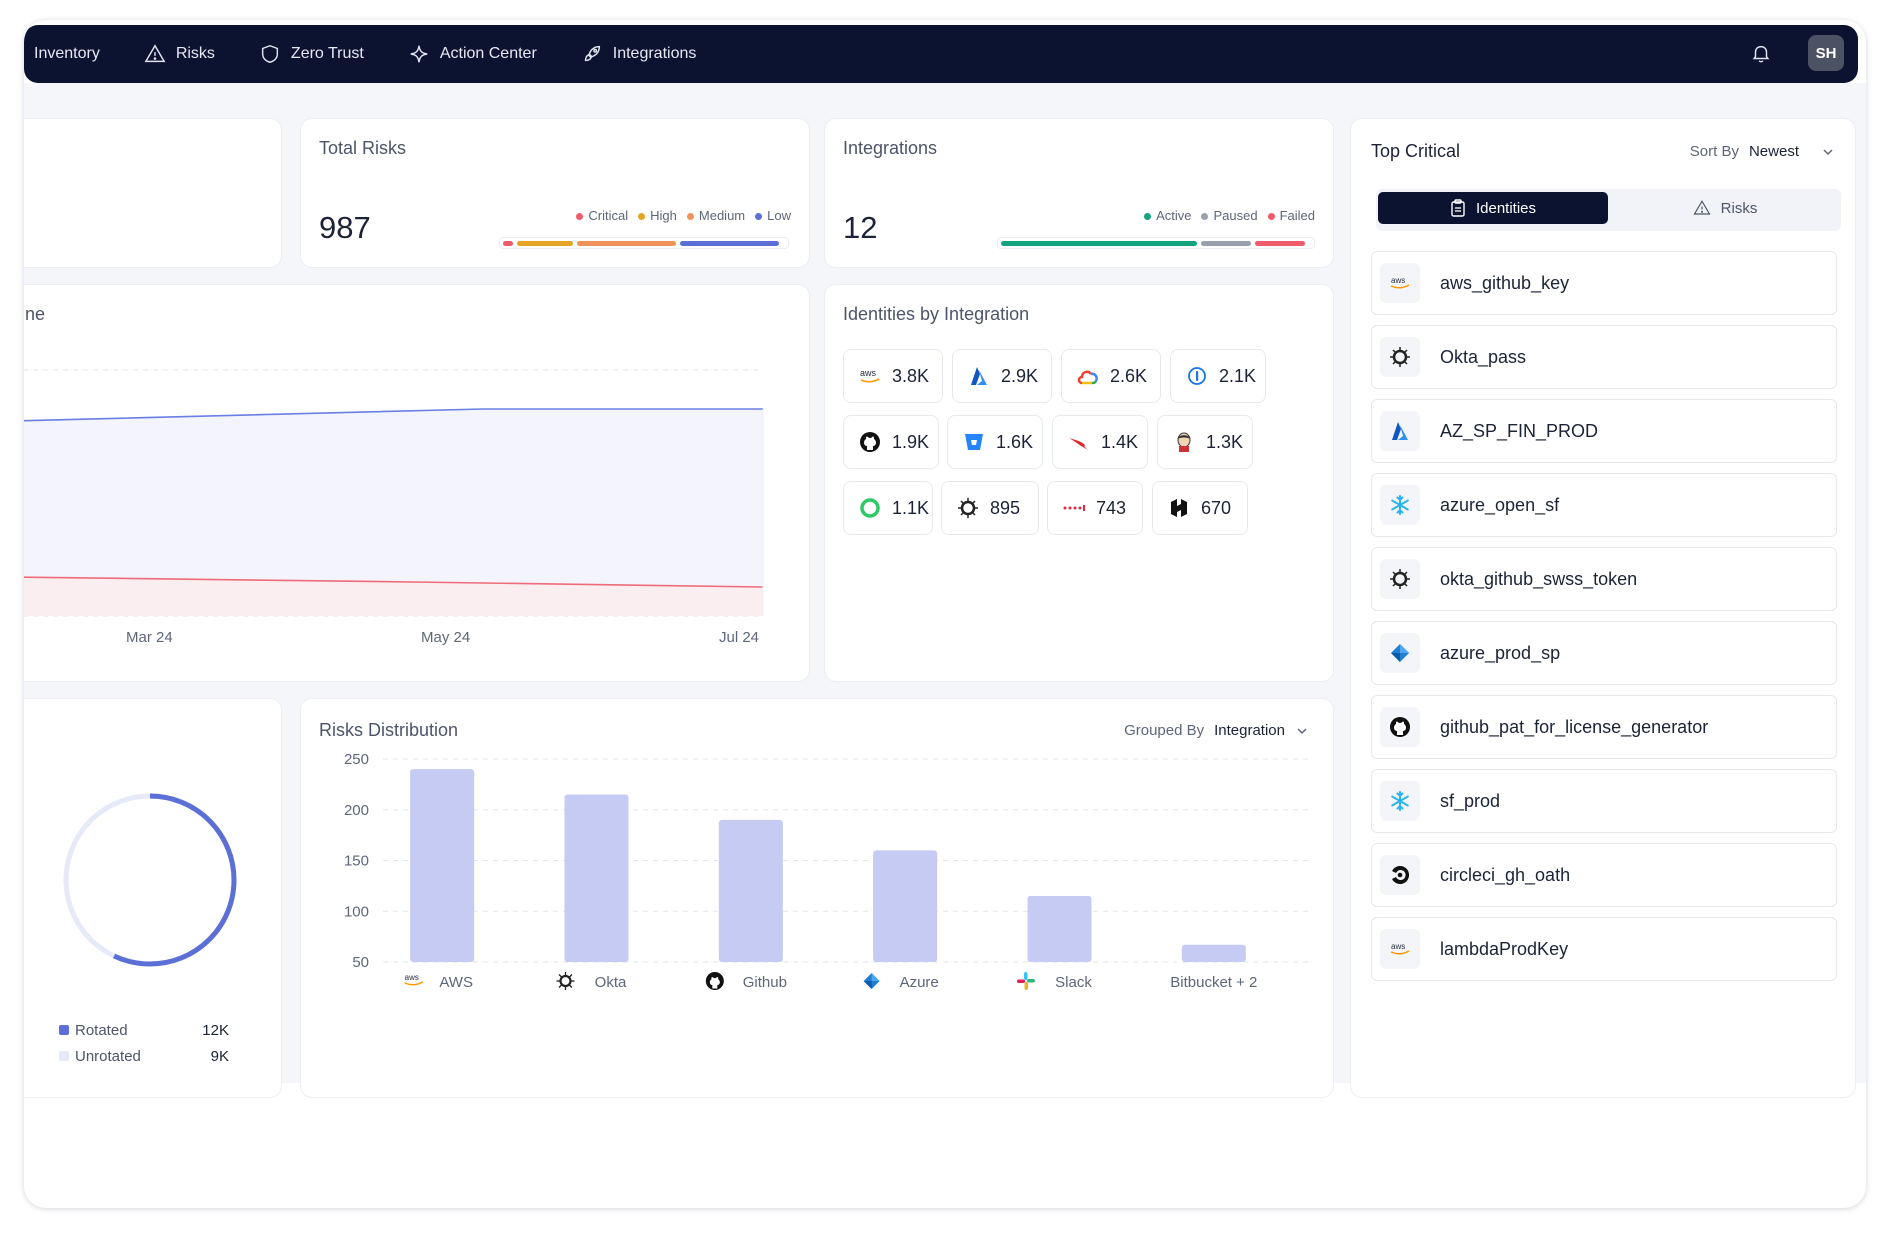  What do you see at coordinates (179, 54) in the screenshot?
I see `nav-risks: Risks` at bounding box center [179, 54].